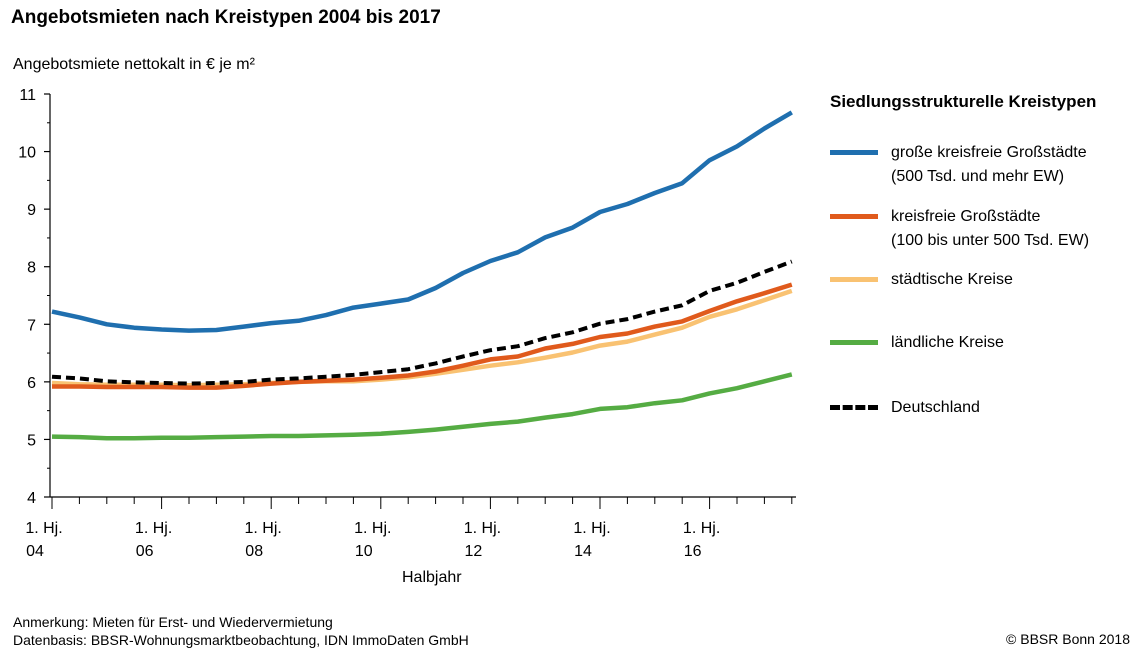  Describe the element at coordinates (583, 551) in the screenshot. I see `x-tick-label: 14` at that location.